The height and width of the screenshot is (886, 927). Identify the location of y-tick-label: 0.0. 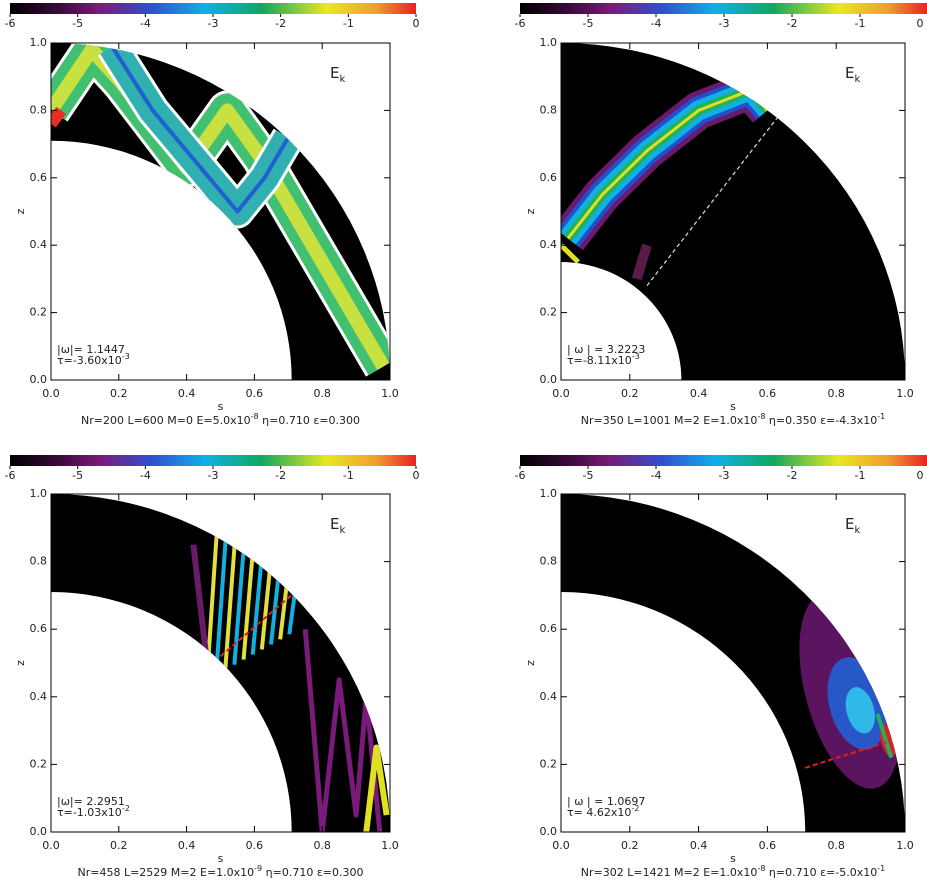
(39, 379).